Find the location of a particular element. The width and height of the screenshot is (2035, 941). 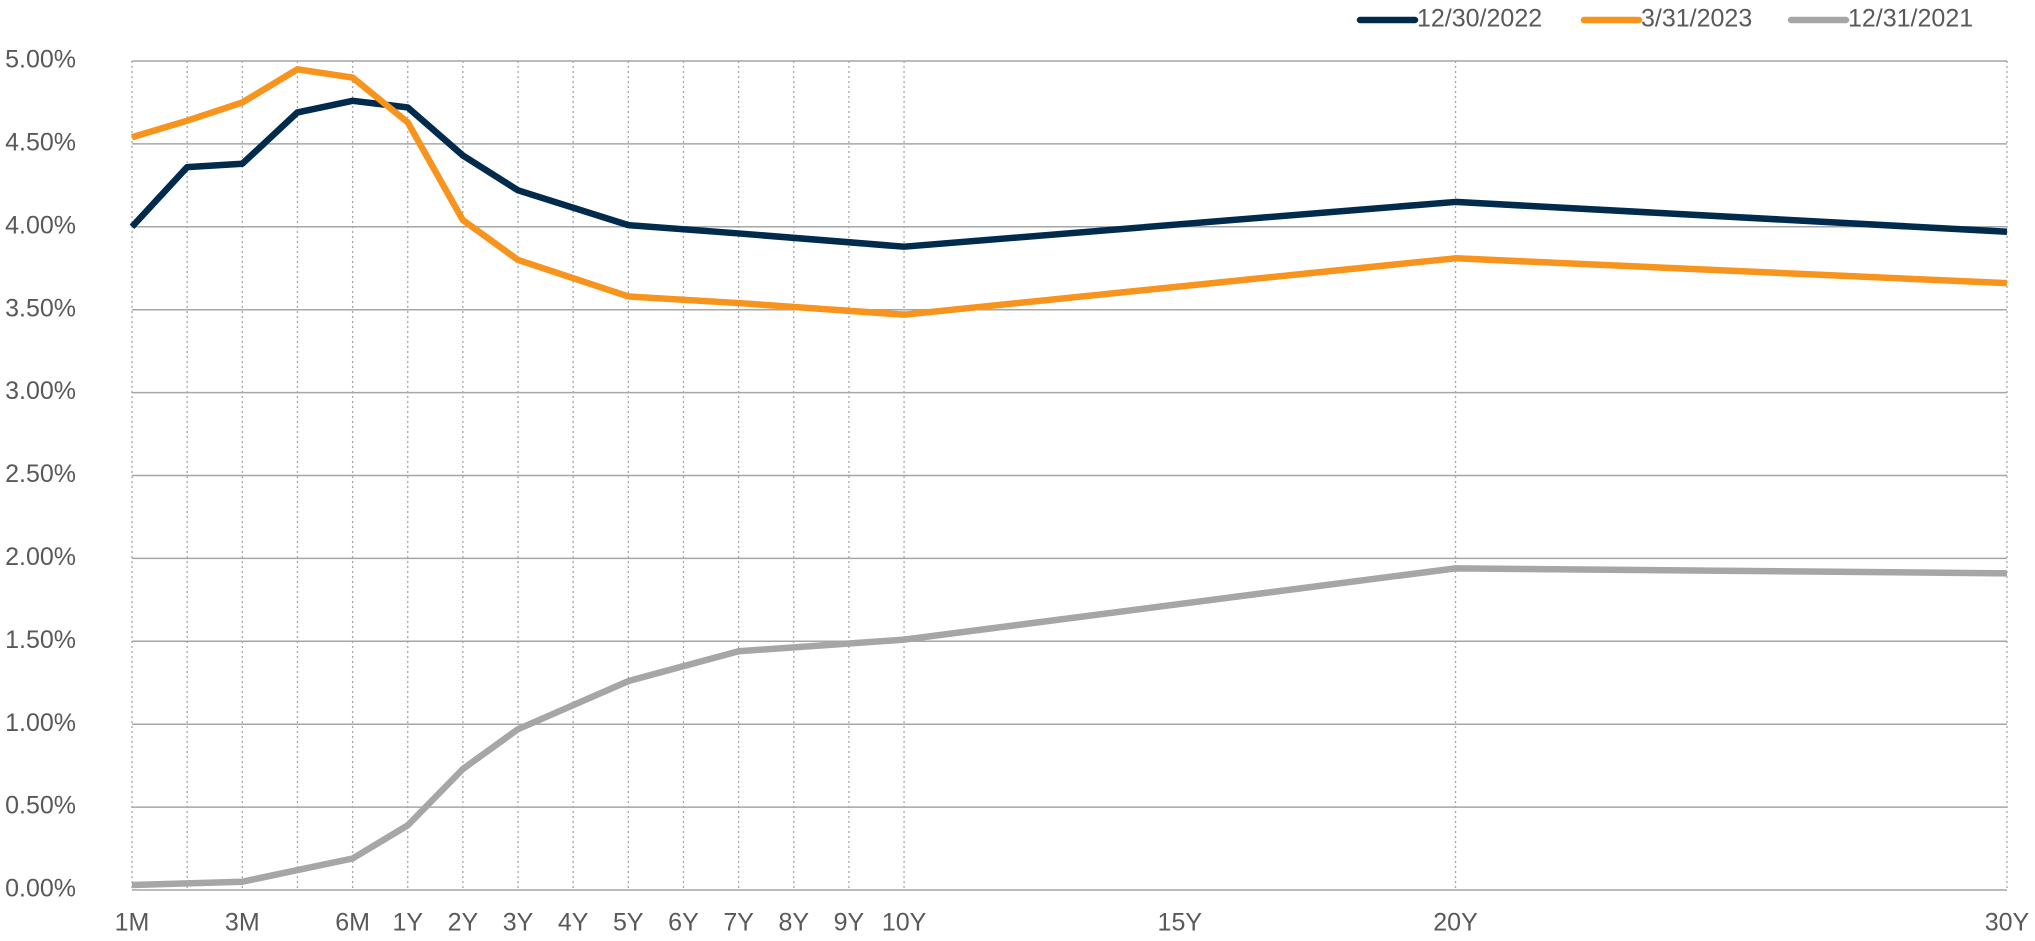

y-tick-label: 0.00% is located at coordinates (40, 889).